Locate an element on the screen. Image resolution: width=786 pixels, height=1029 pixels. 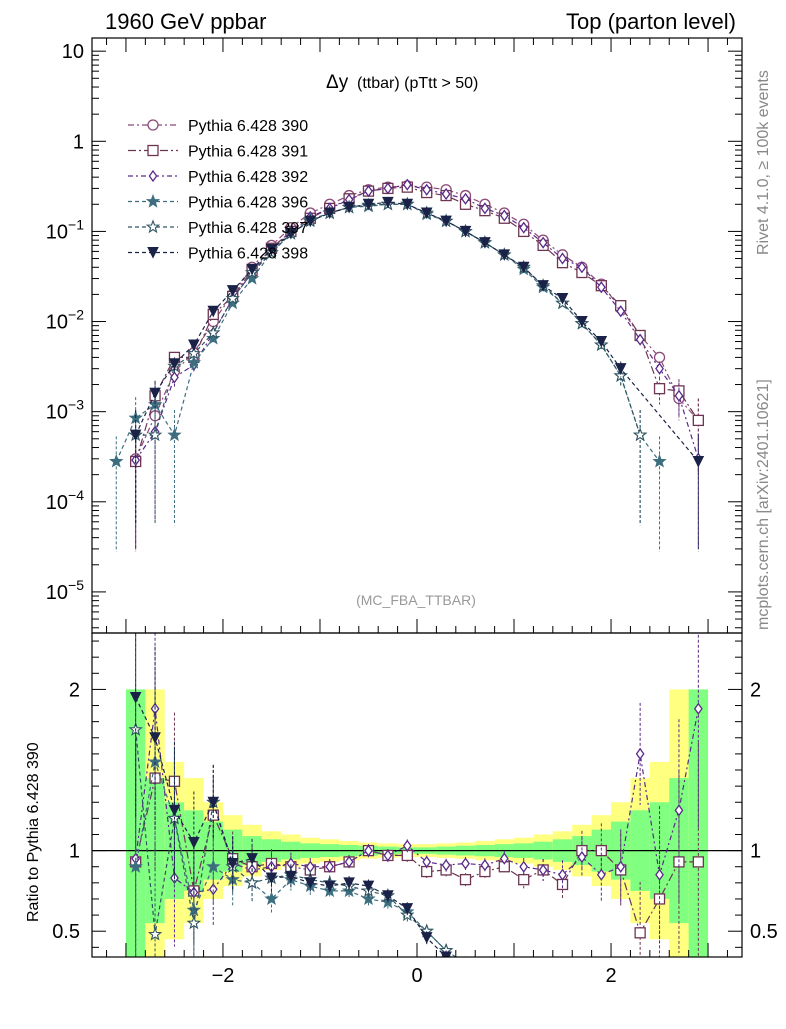
legend-label-4: Pythia 6.428 397 is located at coordinates (248, 228).